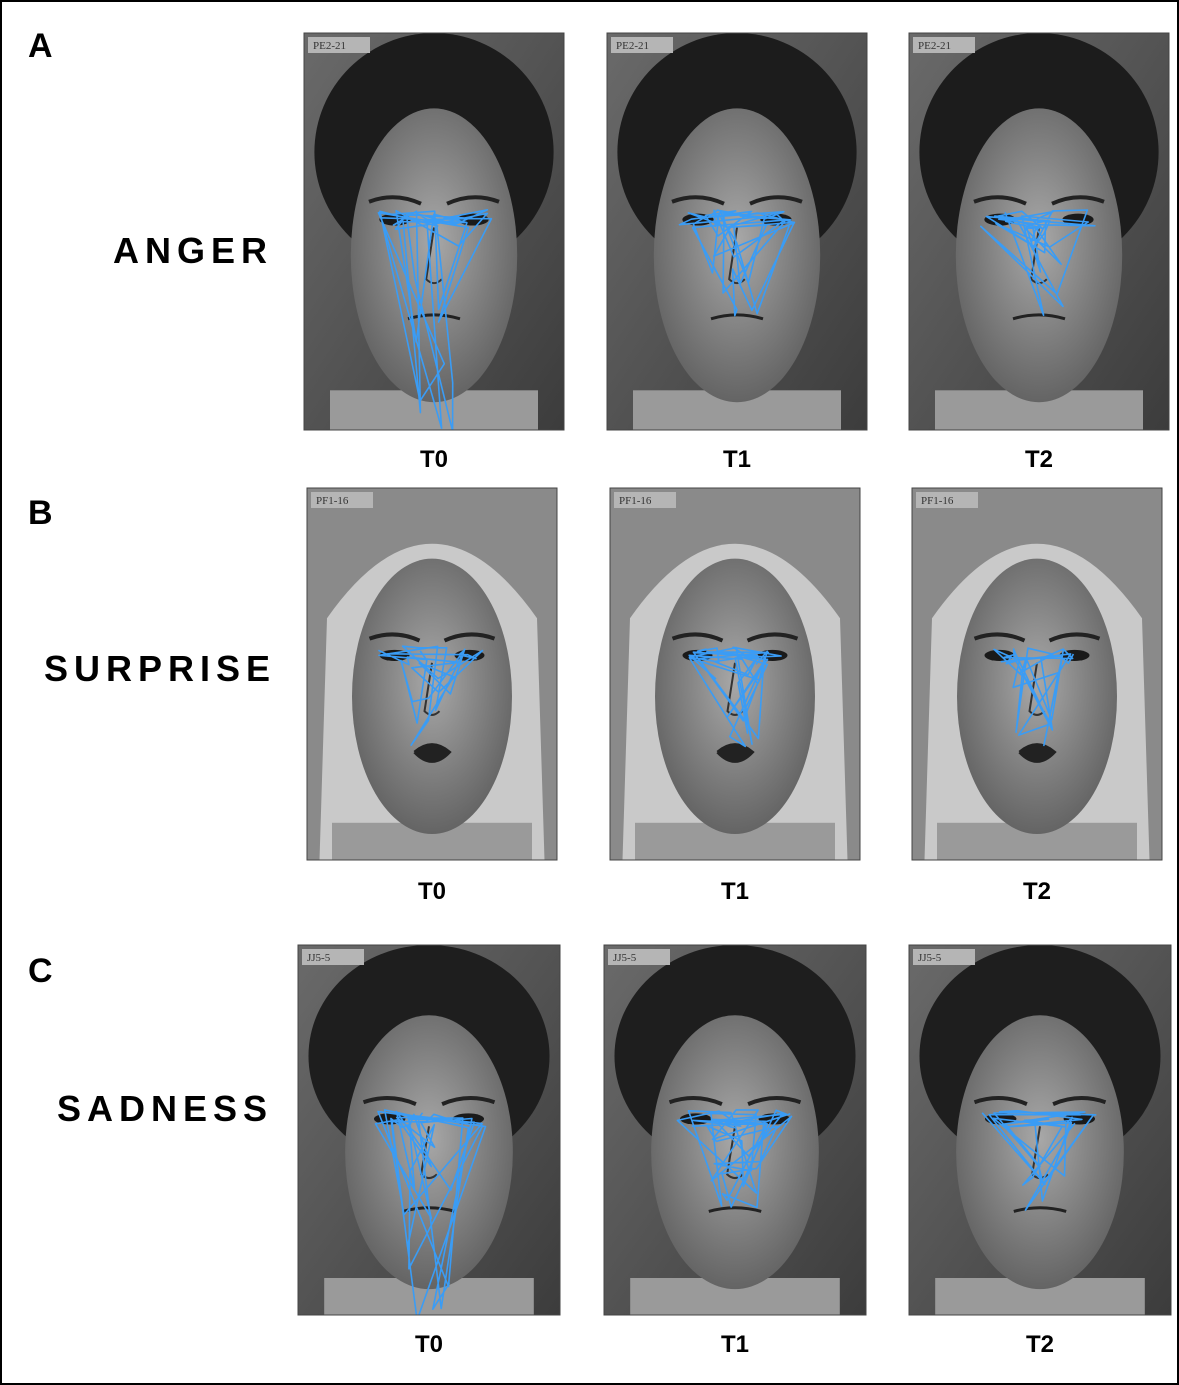  I want to click on emotion-label: SADNESS, so click(165, 1108).